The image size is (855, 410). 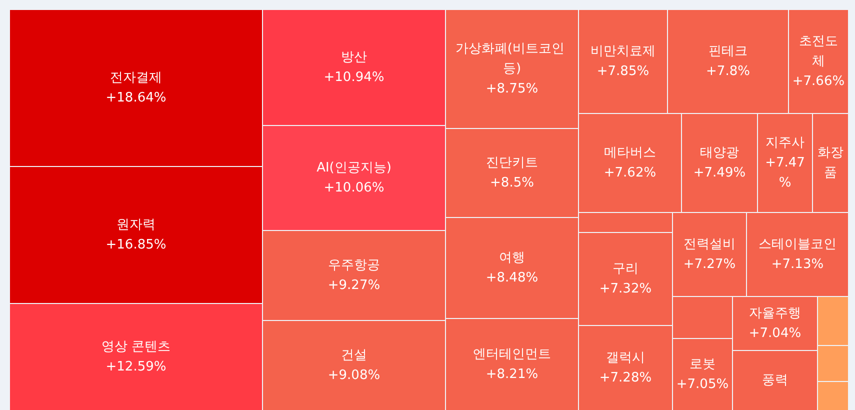 I want to click on data-label: +12.59%, so click(x=136, y=367).